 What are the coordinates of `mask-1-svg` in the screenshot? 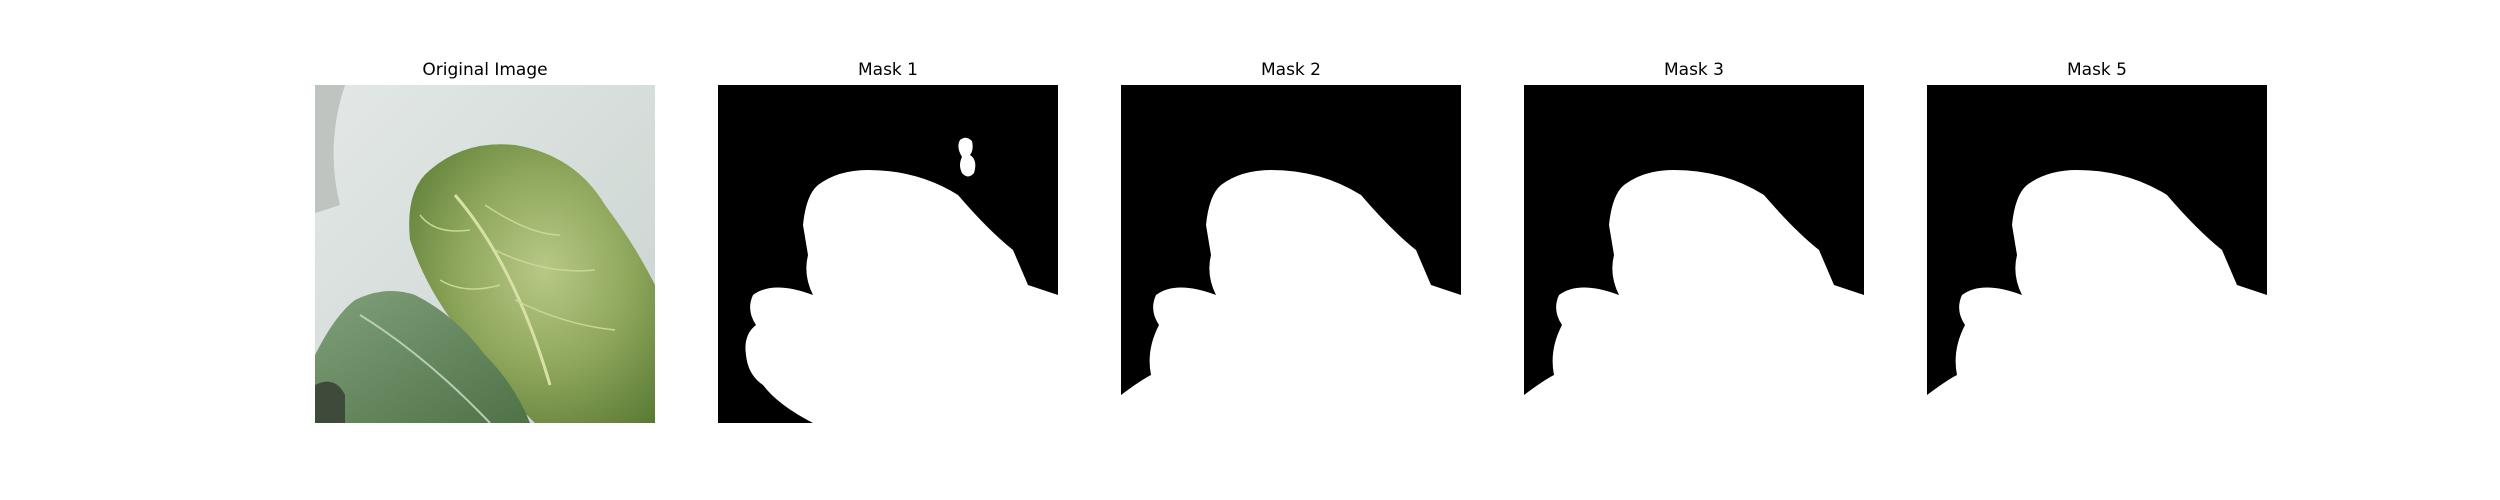 It's located at (888, 254).